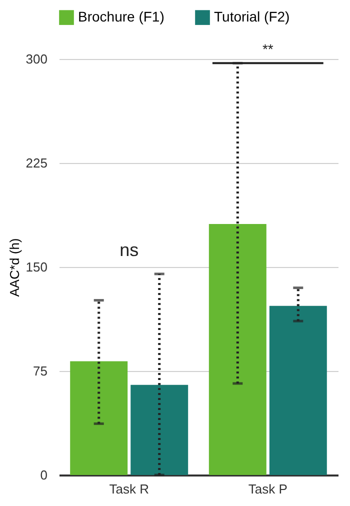 This screenshot has height=506, width=350. What do you see at coordinates (129, 489) in the screenshot?
I see `x-tick-label: Task R` at bounding box center [129, 489].